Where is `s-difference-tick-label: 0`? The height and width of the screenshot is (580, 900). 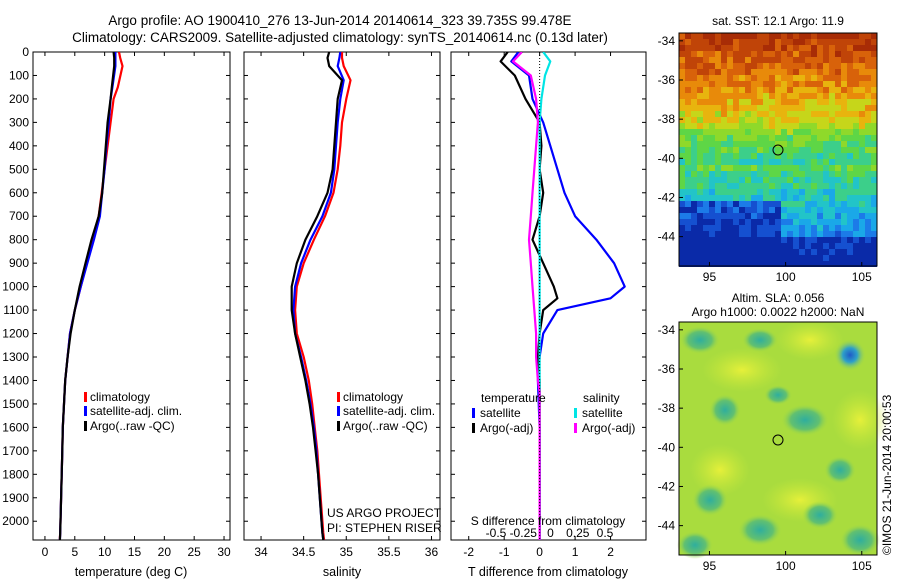 s-difference-tick-label: 0 is located at coordinates (550, 533).